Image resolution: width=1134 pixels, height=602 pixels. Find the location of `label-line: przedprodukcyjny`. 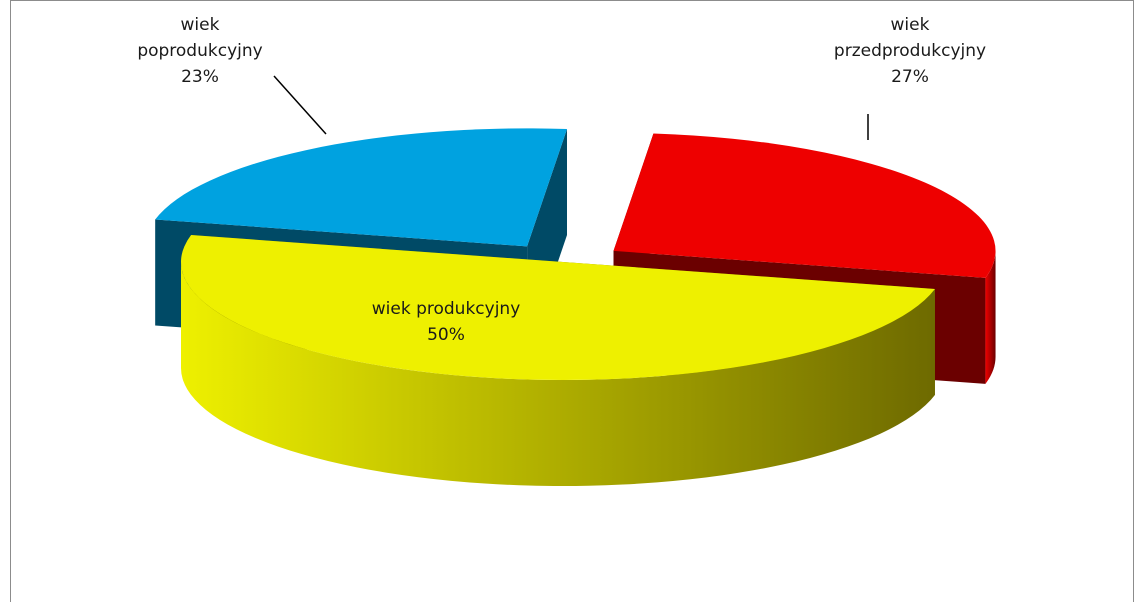

label-line: przedprodukcyjny is located at coordinates (910, 51).